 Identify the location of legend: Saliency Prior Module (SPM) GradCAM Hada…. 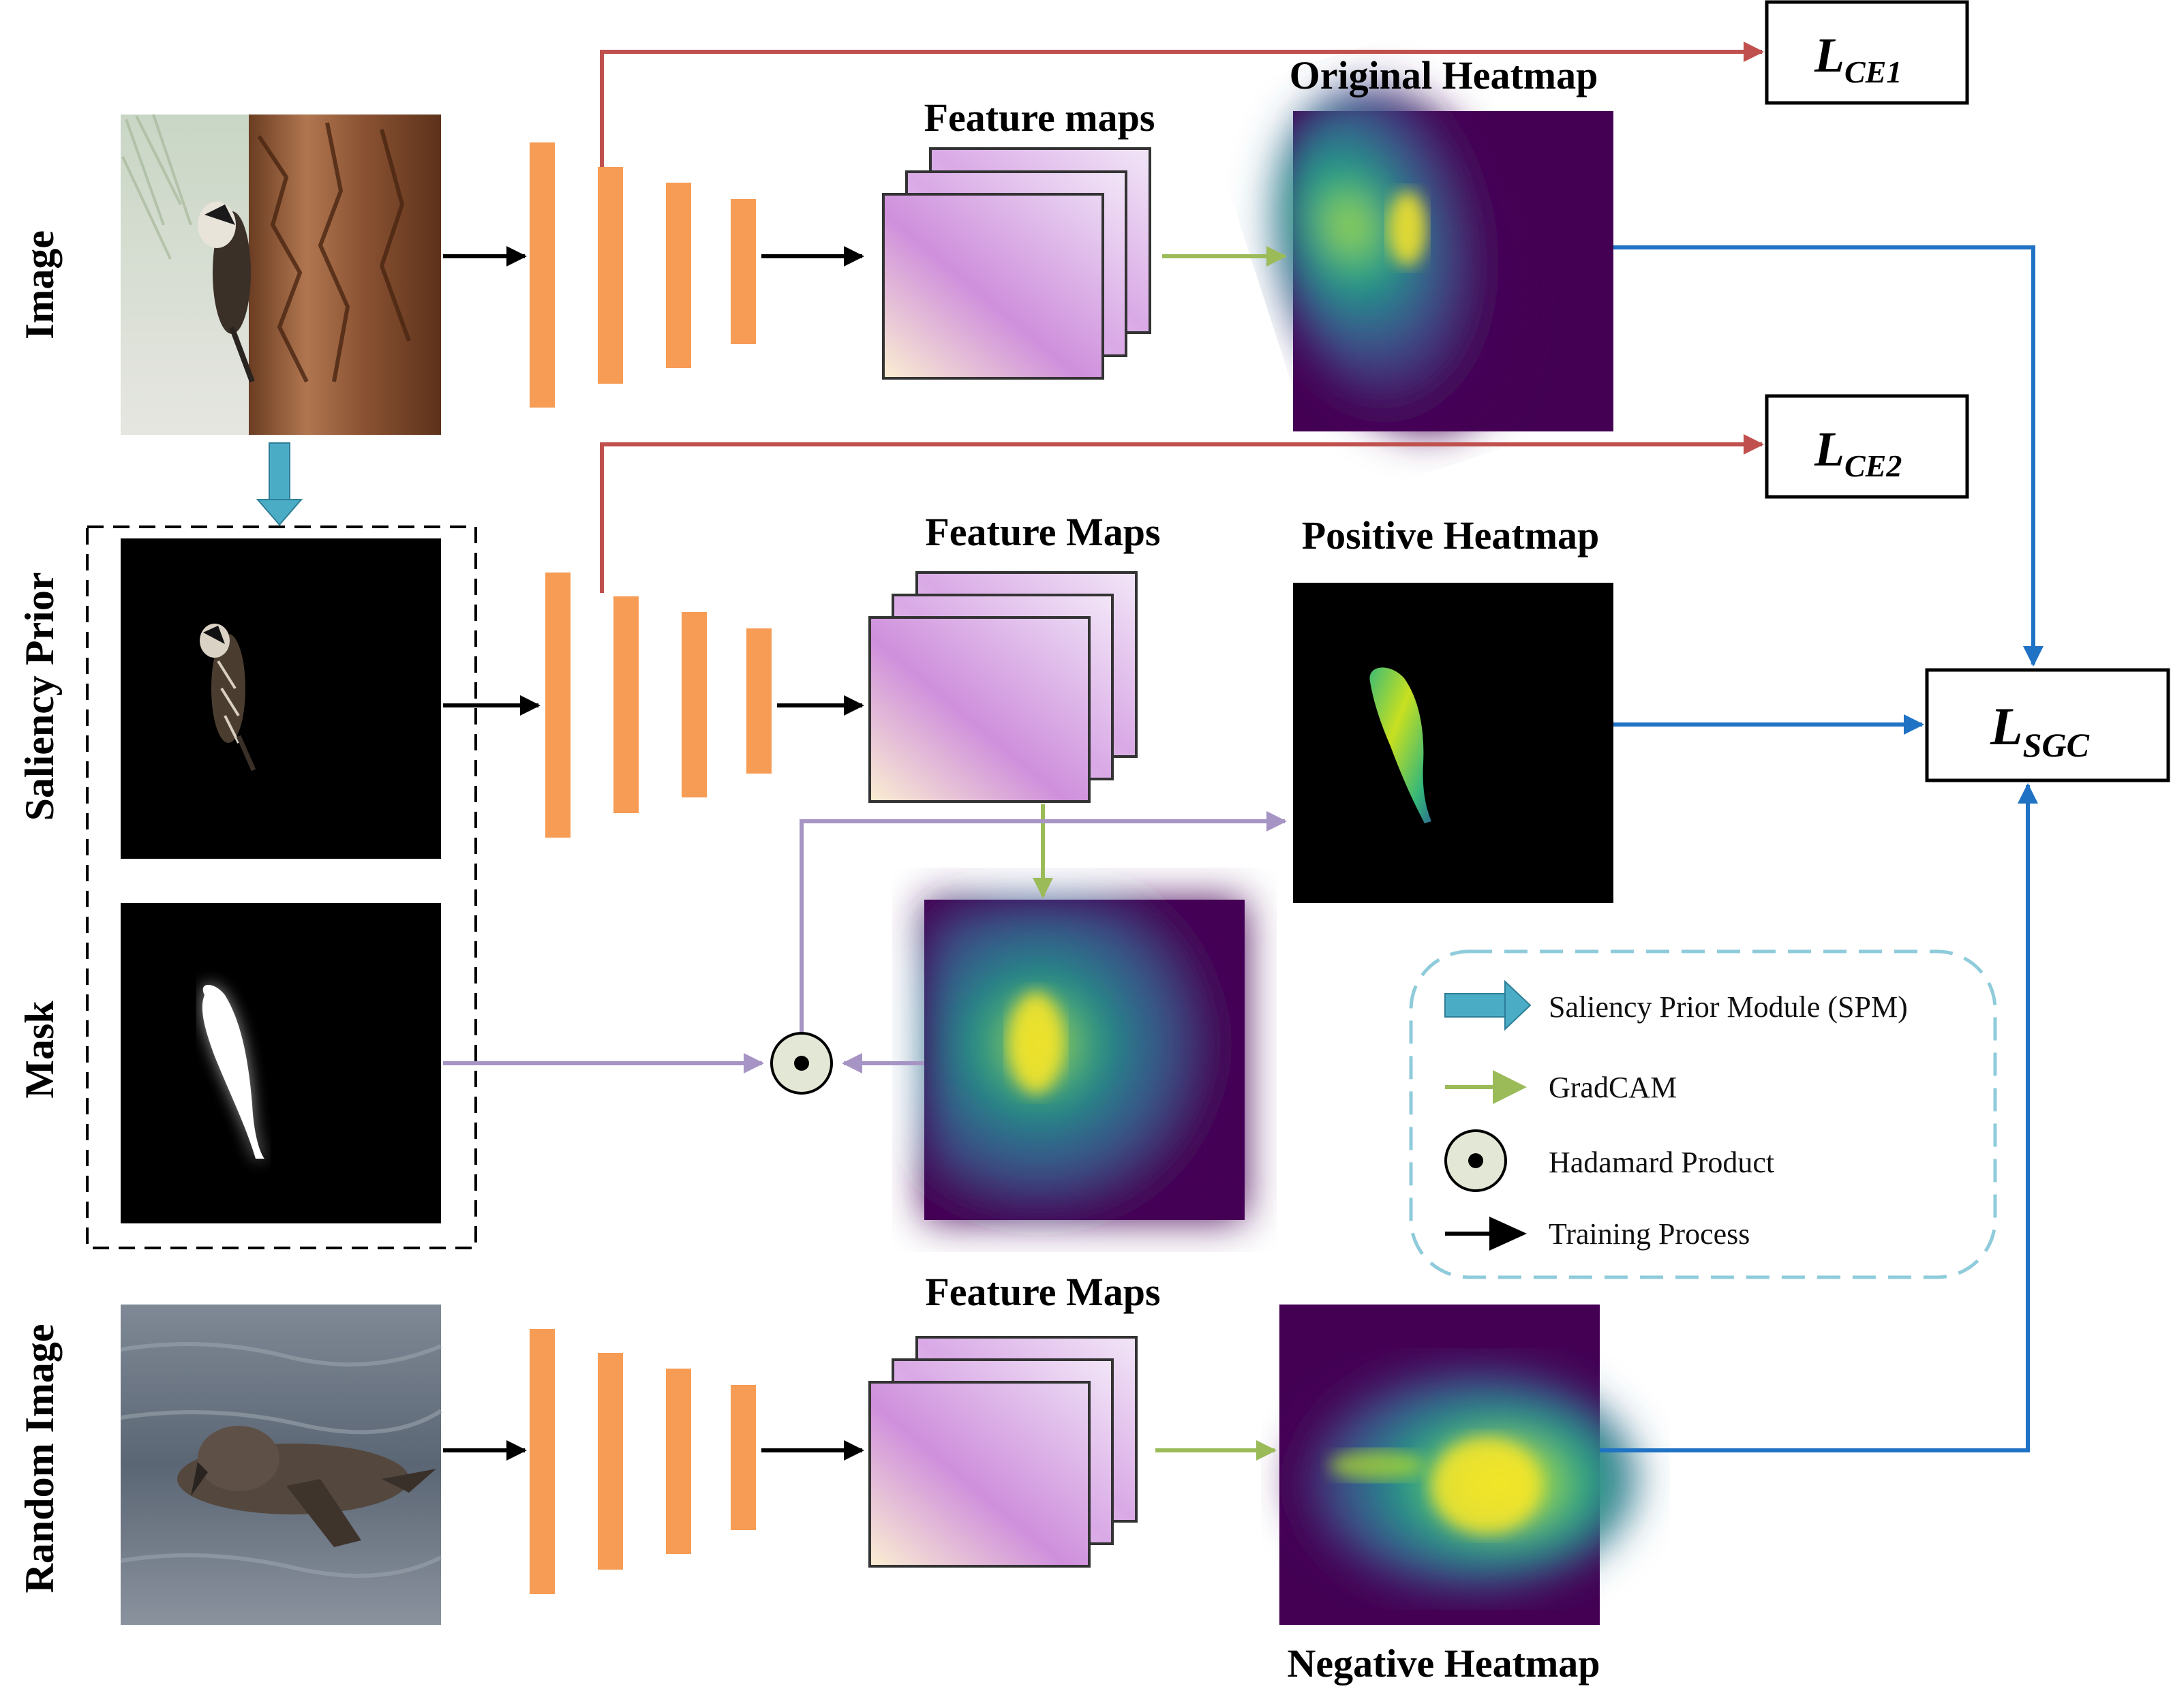
(1703, 1114).